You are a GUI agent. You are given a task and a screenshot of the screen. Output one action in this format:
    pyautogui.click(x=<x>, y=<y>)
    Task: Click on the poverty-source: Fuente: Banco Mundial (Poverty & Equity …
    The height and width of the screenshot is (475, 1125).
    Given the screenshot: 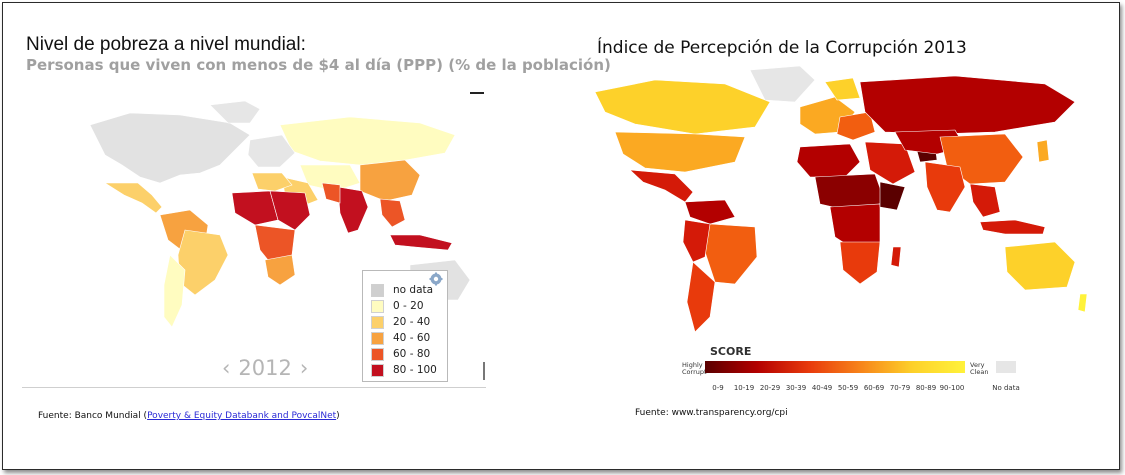 What is the action you would take?
    pyautogui.click(x=189, y=416)
    